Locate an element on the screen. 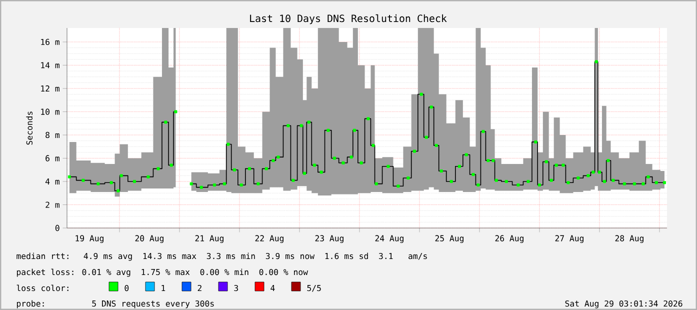 This screenshot has height=310, width=697. x-tick-label: 25 Aug is located at coordinates (449, 239).